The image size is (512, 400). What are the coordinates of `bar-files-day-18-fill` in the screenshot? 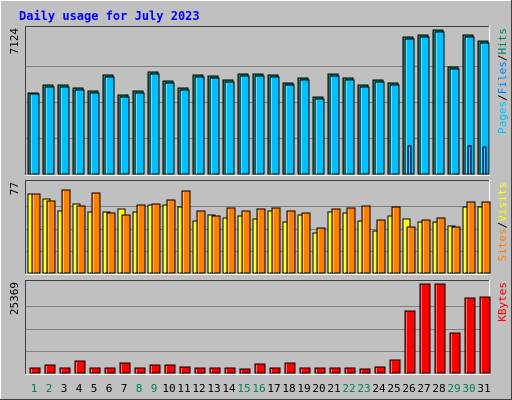 It's located at (289, 129).